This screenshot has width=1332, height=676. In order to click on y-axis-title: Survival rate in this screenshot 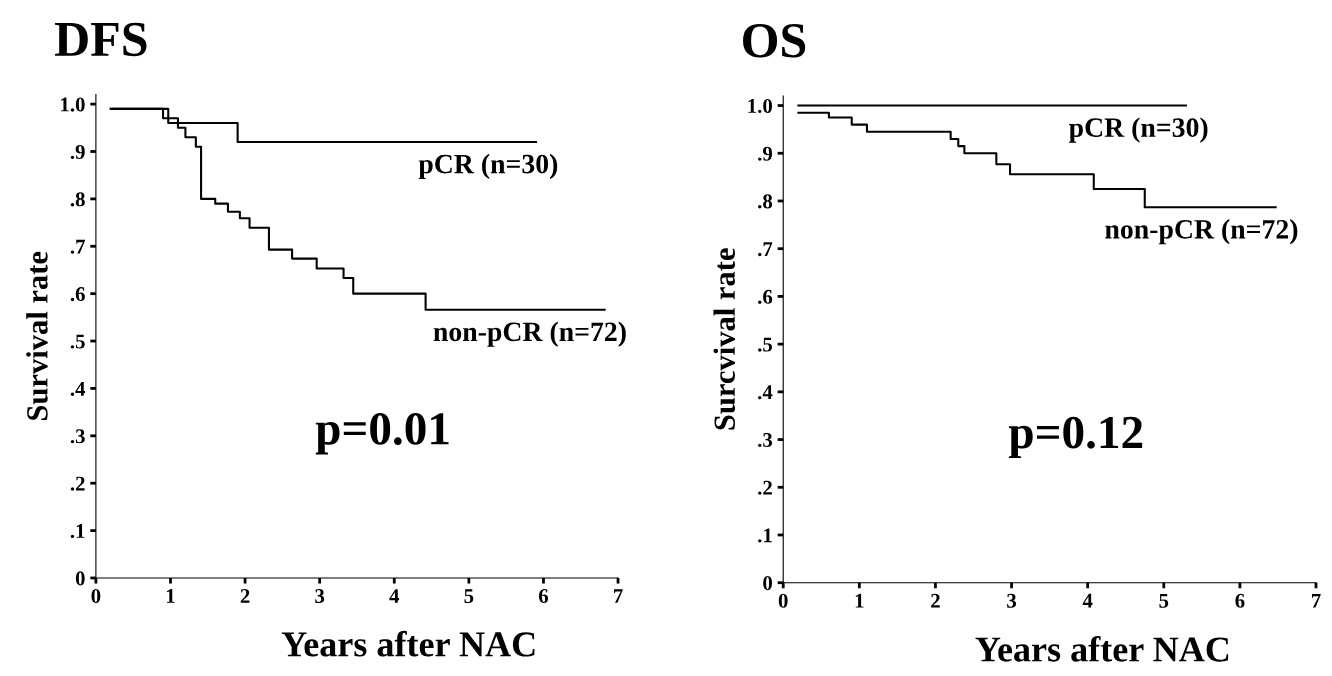, I will do `click(37, 335)`.